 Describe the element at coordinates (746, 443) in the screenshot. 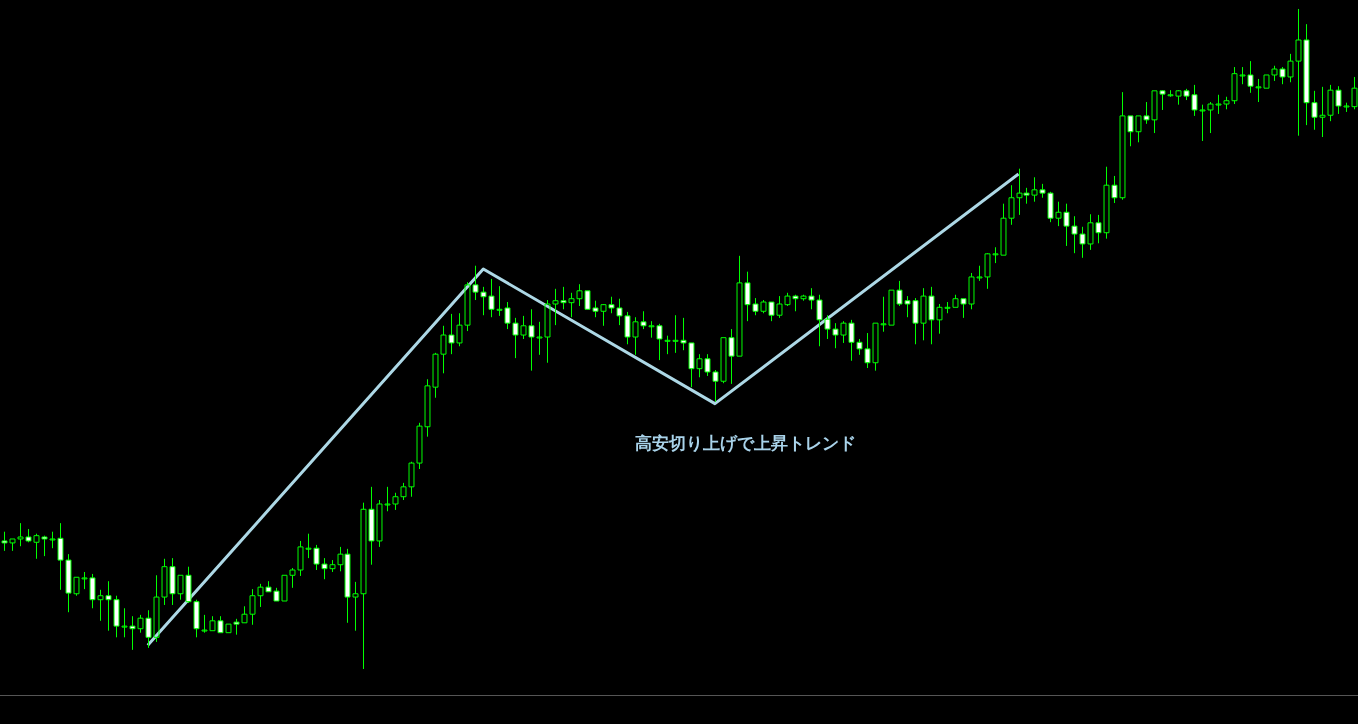

I see `annotation: 高安切り上げで上昇トレンド` at that location.